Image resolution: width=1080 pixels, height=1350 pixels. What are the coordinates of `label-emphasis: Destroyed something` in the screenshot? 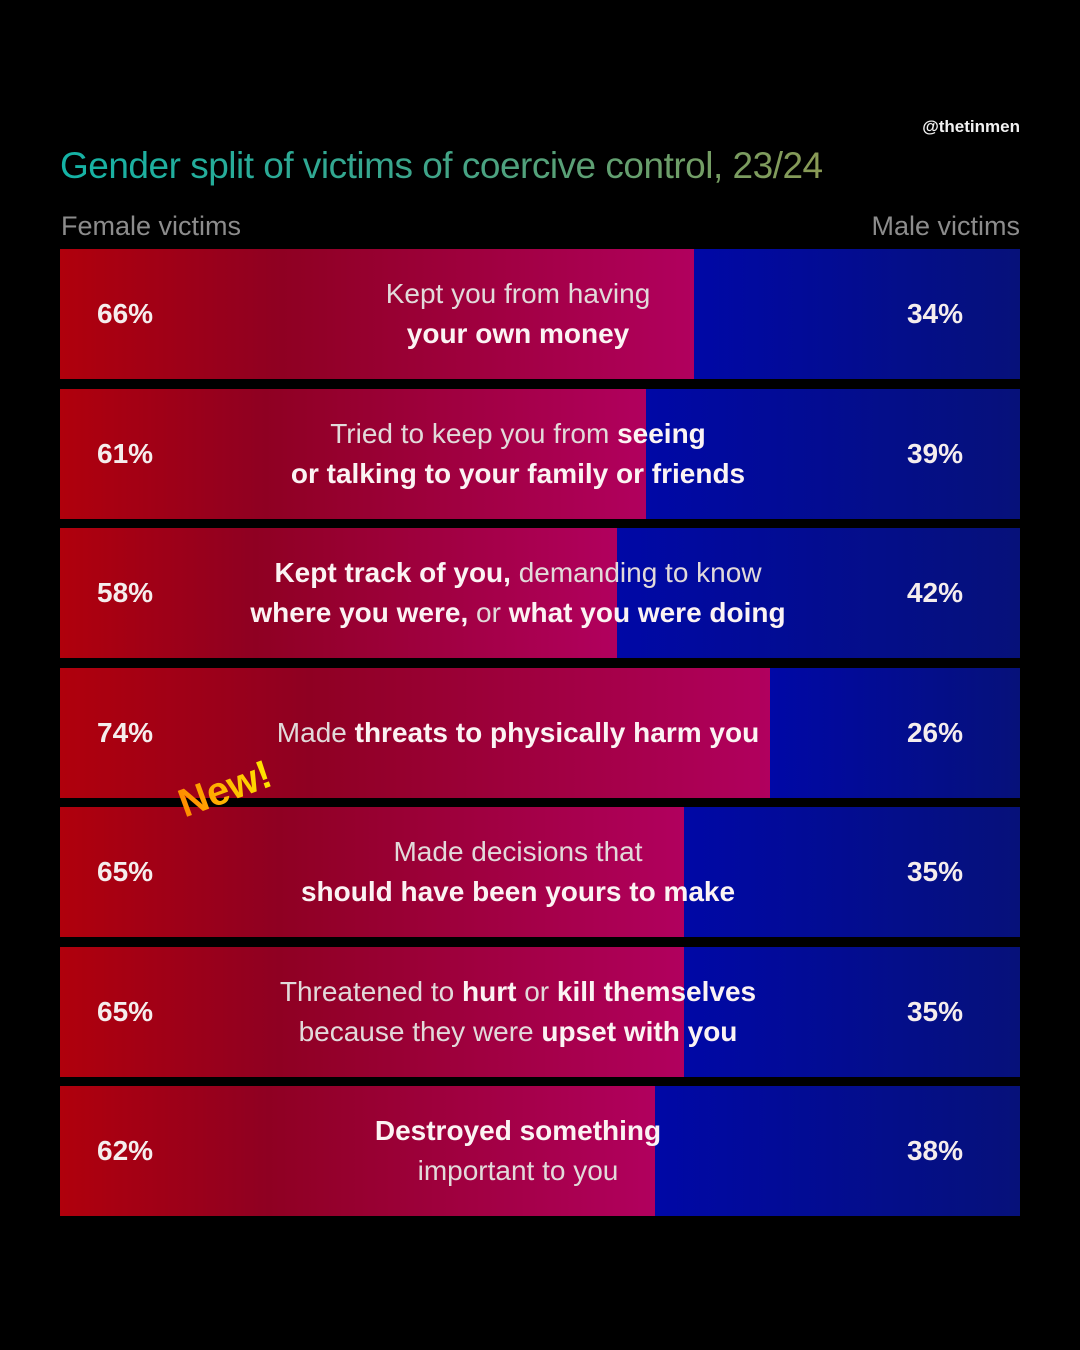 It's located at (518, 1130).